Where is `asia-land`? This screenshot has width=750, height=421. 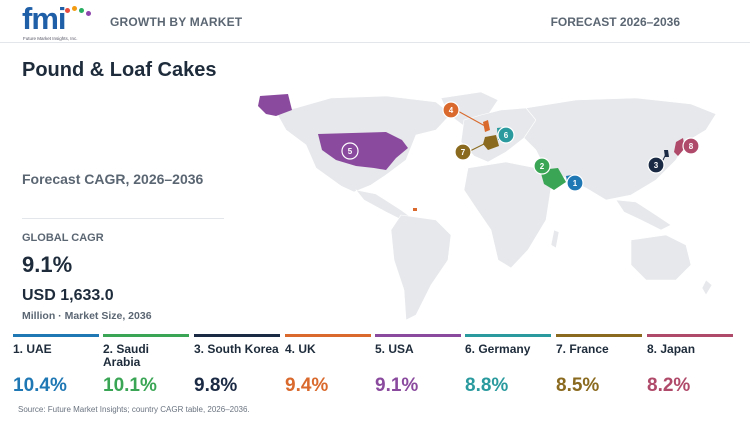 asia-land is located at coordinates (620, 149).